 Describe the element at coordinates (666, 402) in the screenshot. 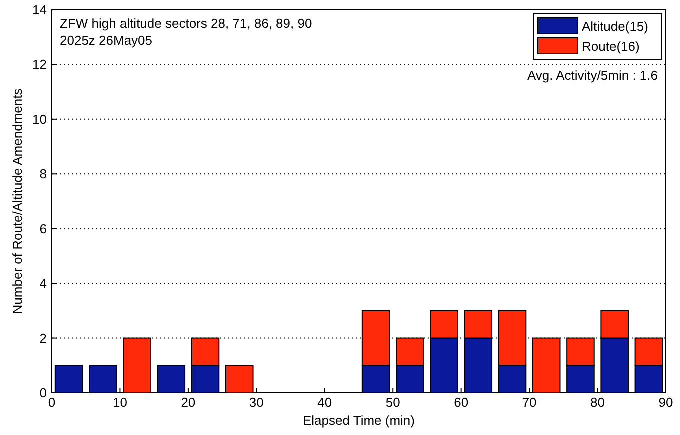

I see `x-tick-label: 90` at that location.